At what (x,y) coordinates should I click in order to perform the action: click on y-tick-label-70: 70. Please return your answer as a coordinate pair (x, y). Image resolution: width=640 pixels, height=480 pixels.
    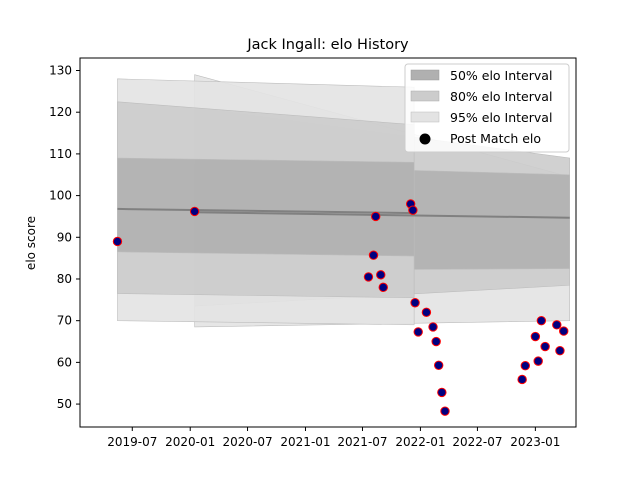
    Looking at the image, I should click on (64, 321).